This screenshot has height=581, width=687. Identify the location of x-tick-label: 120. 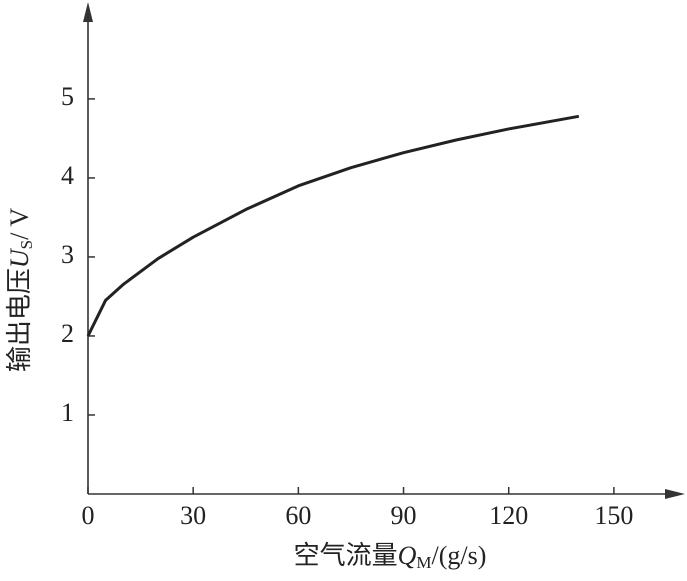
(508, 515).